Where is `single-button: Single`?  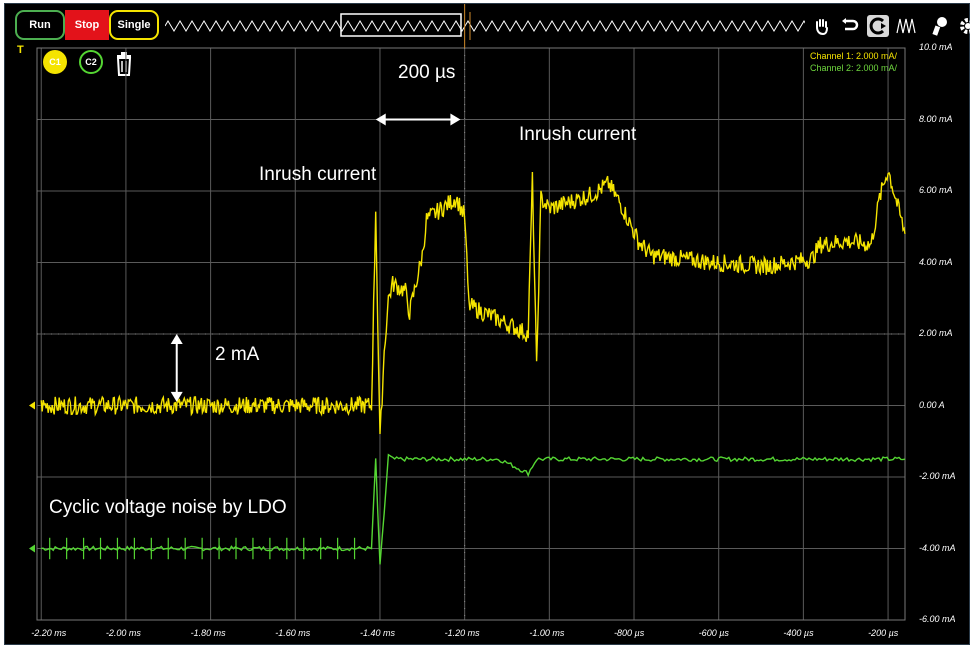 single-button: Single is located at coordinates (134, 25).